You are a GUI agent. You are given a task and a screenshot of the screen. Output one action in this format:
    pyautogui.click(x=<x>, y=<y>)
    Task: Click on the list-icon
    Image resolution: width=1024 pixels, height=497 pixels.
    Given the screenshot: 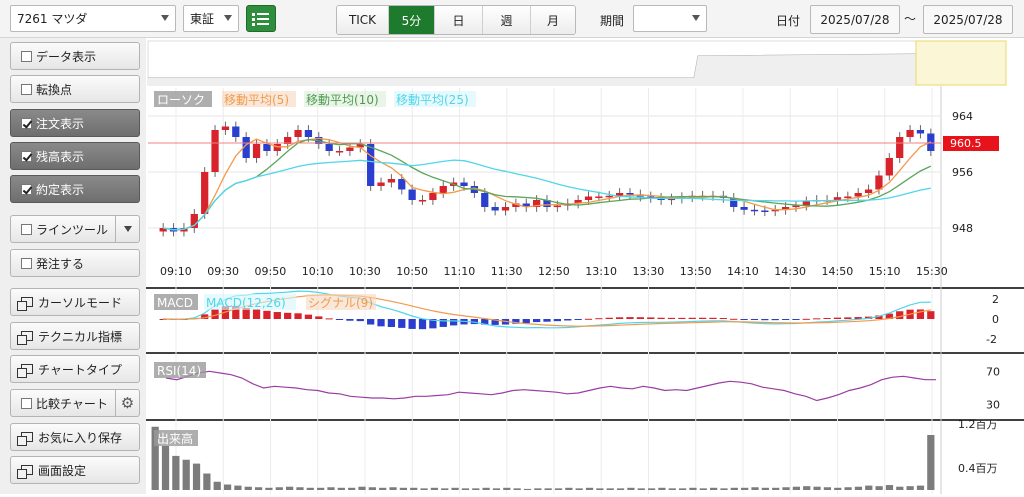 What is the action you would take?
    pyautogui.click(x=253, y=14)
    